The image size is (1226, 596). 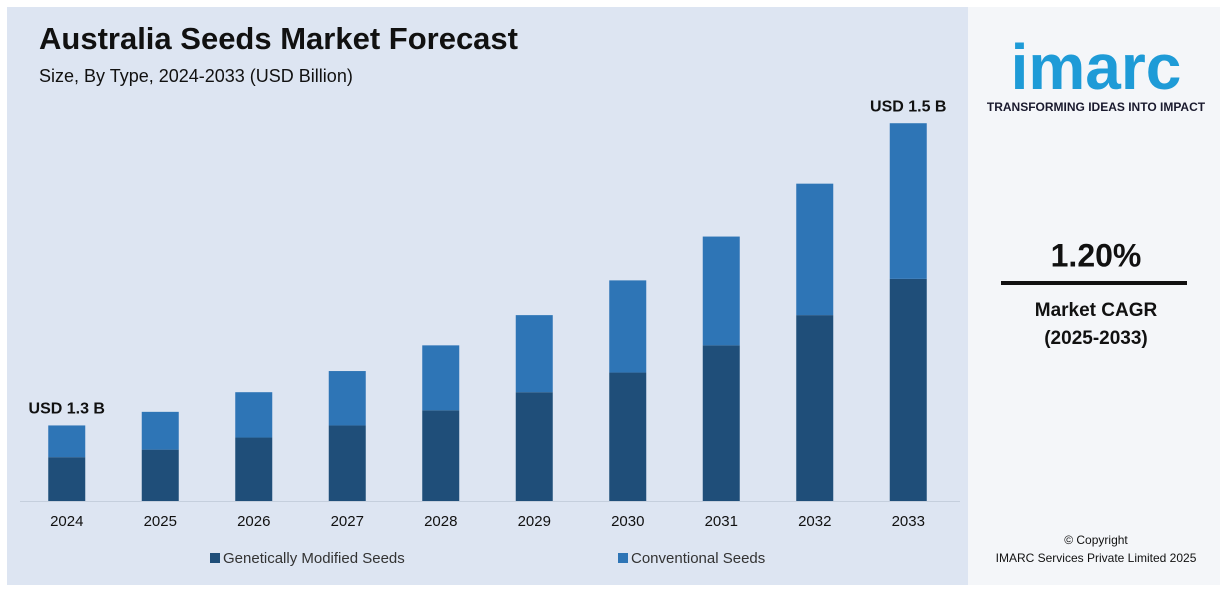 What do you see at coordinates (196, 76) in the screenshot?
I see `chart-subtitle: Size, By Type, 2024-2033 (USD Billion)` at bounding box center [196, 76].